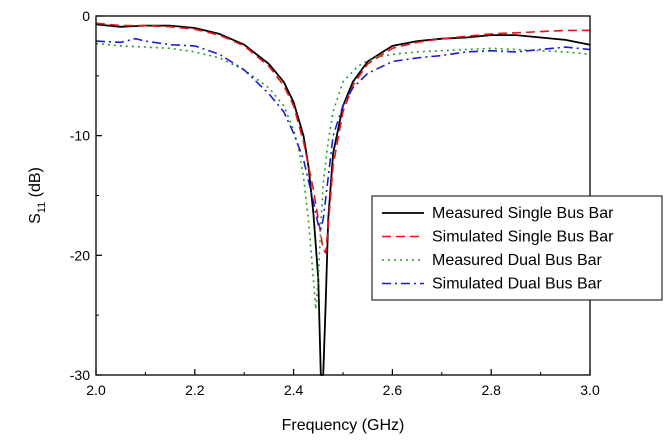 The height and width of the screenshot is (441, 669). What do you see at coordinates (80, 375) in the screenshot?
I see `y-tick-label: -30` at bounding box center [80, 375].